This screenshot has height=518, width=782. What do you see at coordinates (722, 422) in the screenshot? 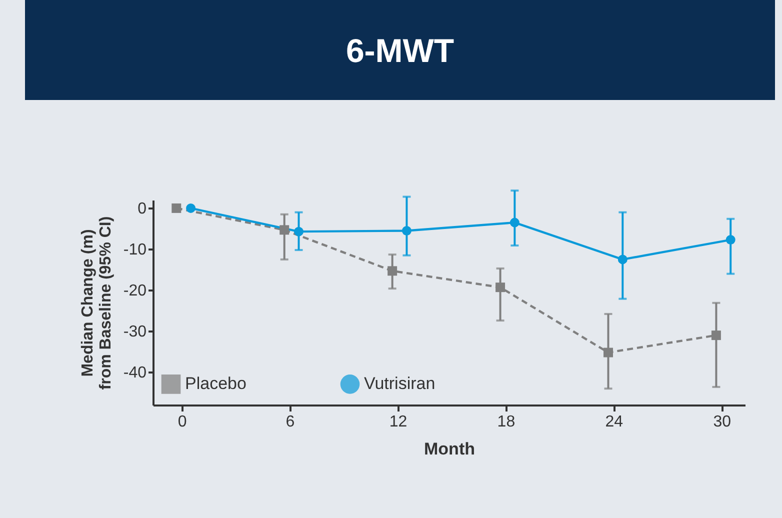
I see `x-tick-label: 30` at bounding box center [722, 422].